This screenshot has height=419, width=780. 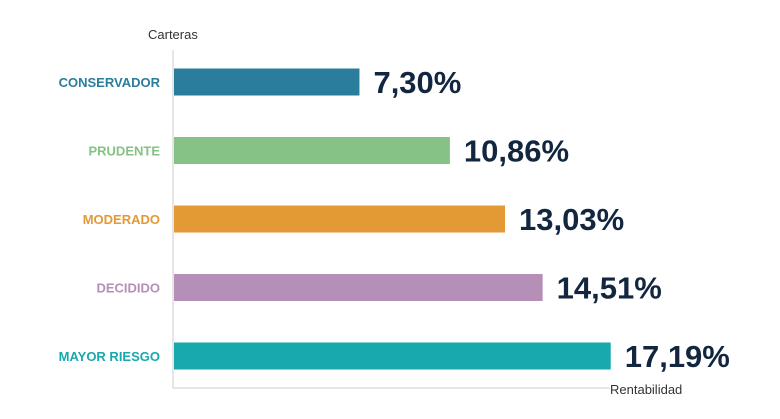 What do you see at coordinates (417, 82) in the screenshot?
I see `value-label: 7,30%` at bounding box center [417, 82].